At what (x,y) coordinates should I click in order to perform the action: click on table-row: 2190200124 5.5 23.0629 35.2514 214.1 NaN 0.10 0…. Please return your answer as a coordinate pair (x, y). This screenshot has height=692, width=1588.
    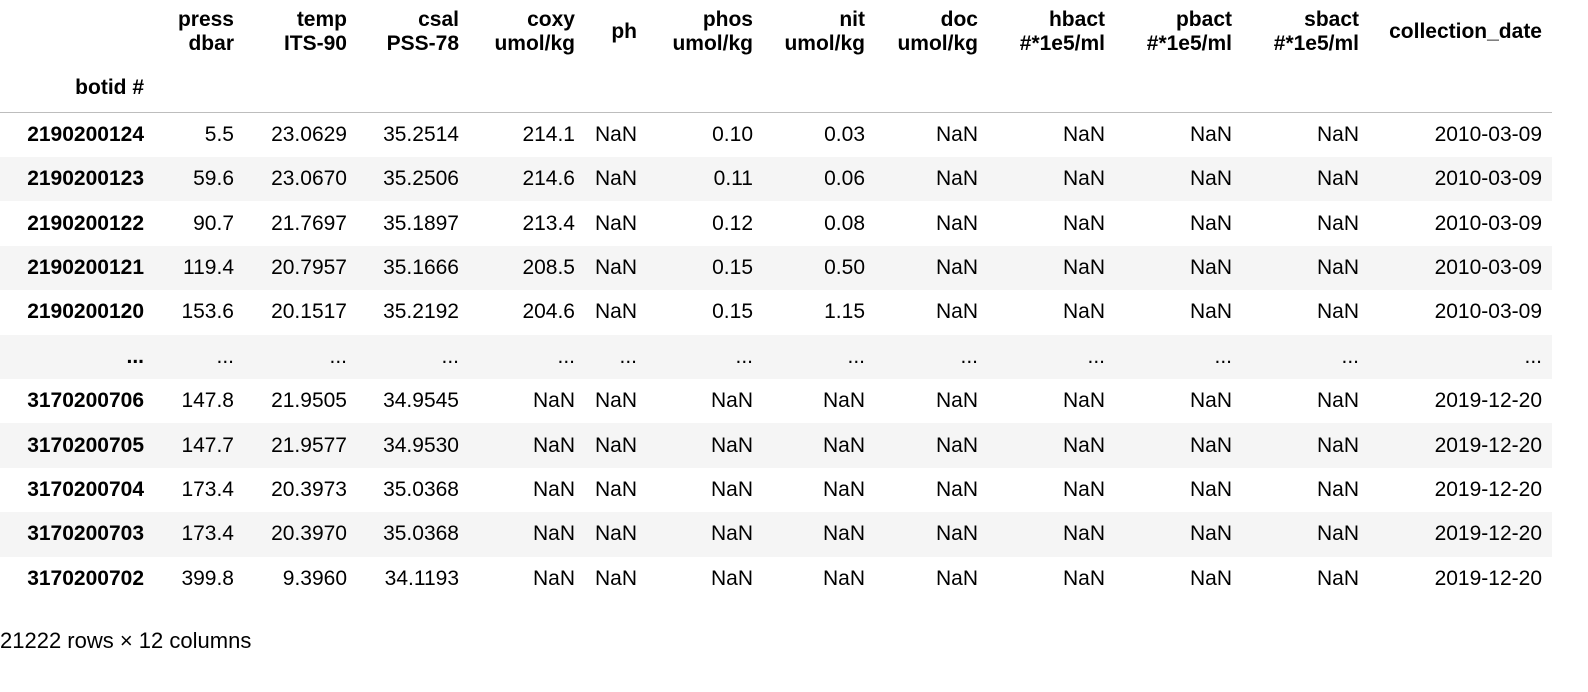
    Looking at the image, I should click on (776, 134).